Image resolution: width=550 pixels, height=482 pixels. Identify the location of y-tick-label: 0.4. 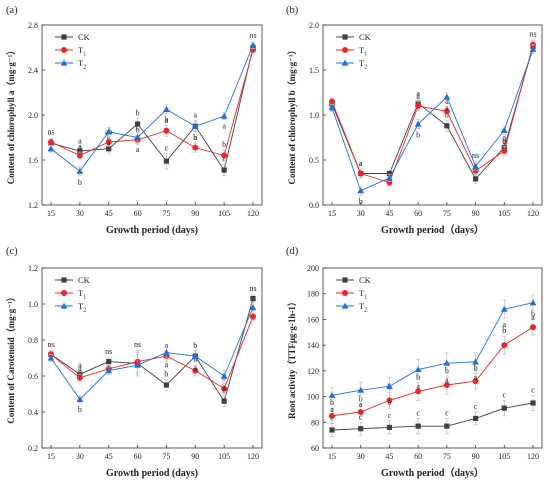
(33, 412).